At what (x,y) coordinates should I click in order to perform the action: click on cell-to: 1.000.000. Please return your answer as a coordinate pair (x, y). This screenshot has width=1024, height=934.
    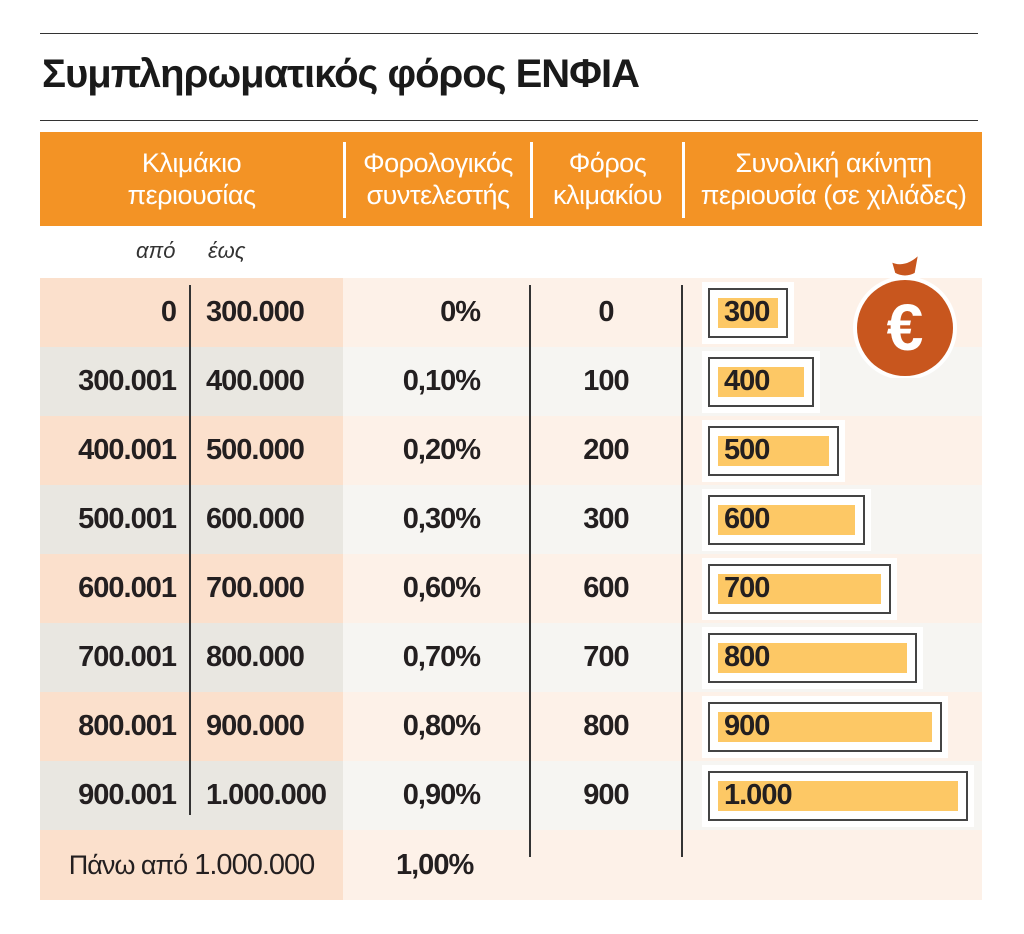
    Looking at the image, I should click on (266, 795).